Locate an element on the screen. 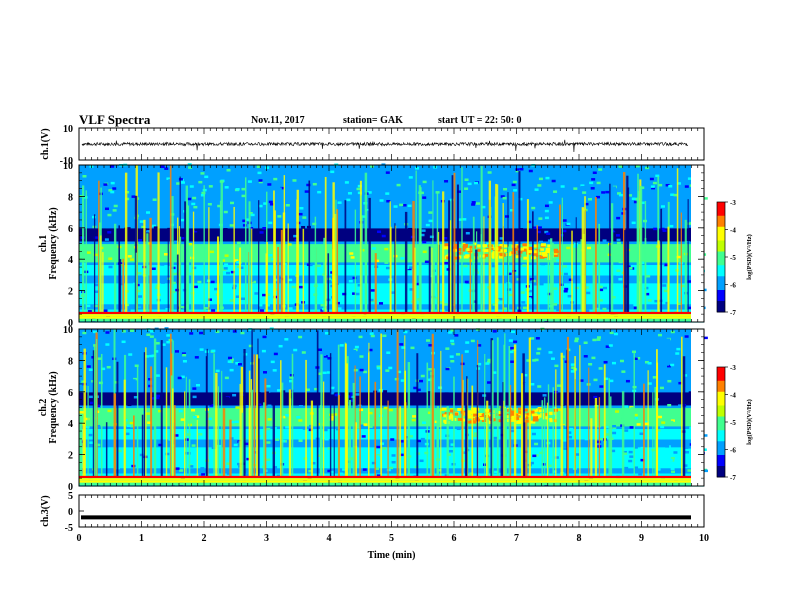 The image size is (792, 612). ch2-spectrogram-ytick-label: 8 is located at coordinates (70, 361).